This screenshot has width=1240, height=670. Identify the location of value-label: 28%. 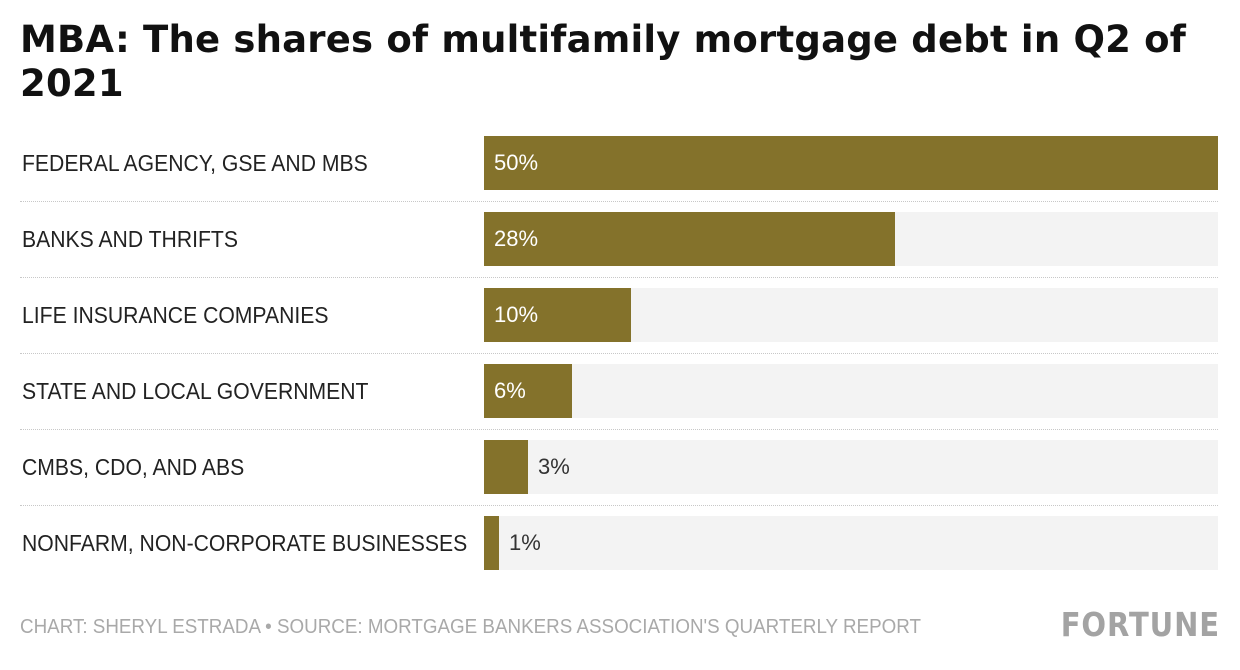
(516, 238).